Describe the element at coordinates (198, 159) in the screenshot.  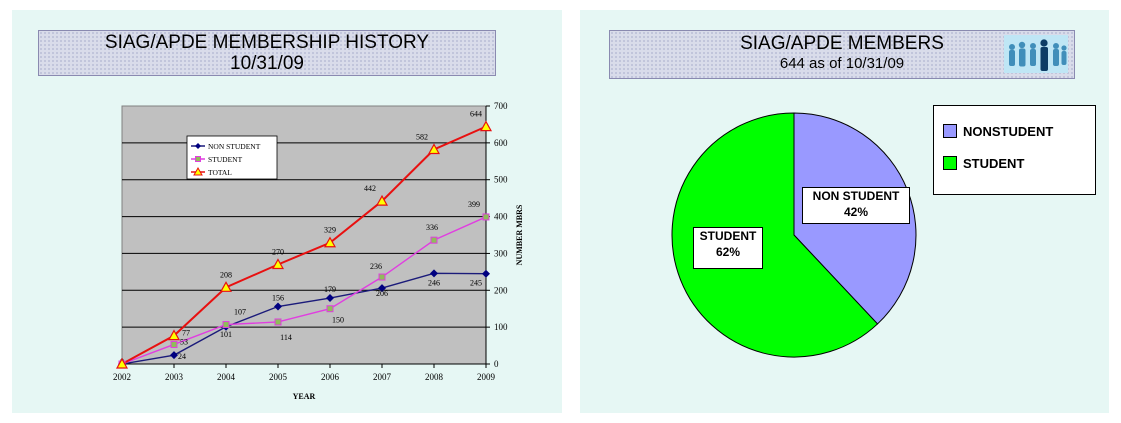
I see `legend-marker-student` at that location.